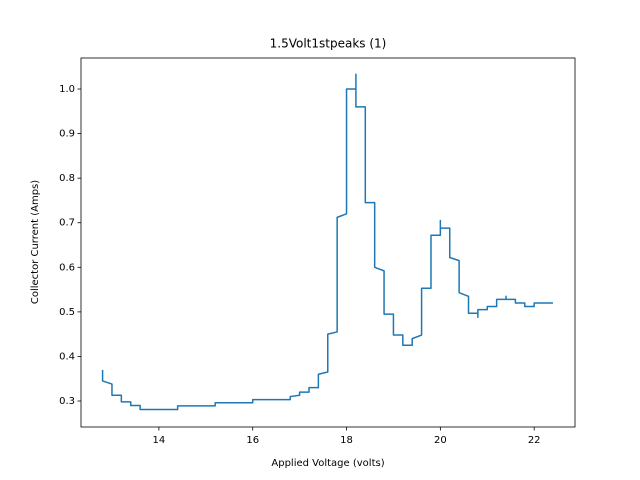 The image size is (640, 480). What do you see at coordinates (159, 440) in the screenshot?
I see `x-tick-label: 14` at bounding box center [159, 440].